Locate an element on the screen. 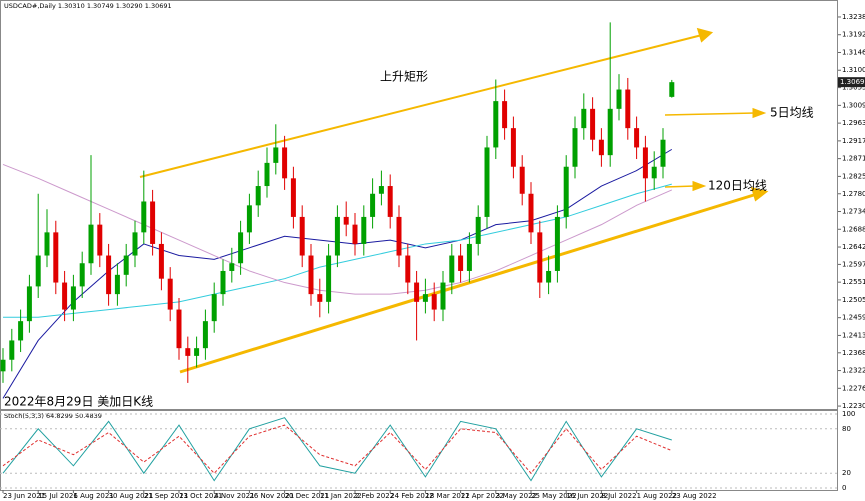 This screenshot has height=501, width=865. stoch-tick-label: 80 is located at coordinates (846, 429).